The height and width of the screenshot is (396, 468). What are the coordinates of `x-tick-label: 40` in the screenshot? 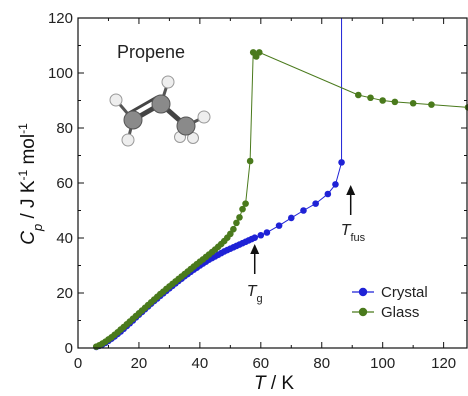 It's located at (200, 363).